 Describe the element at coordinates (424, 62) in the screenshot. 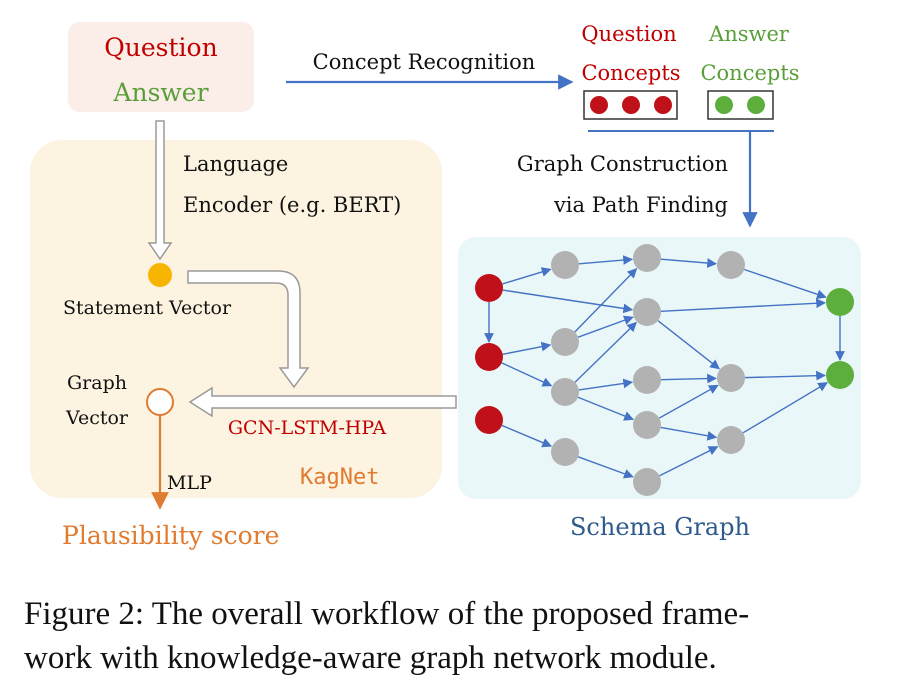

I see `concept-recognition-label: Concept Recognition` at that location.